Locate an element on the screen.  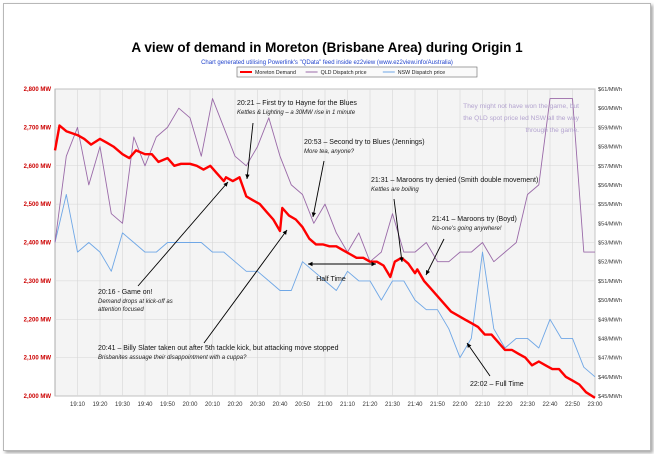
annotation-game-on-line: attention focused is located at coordinates (121, 310).